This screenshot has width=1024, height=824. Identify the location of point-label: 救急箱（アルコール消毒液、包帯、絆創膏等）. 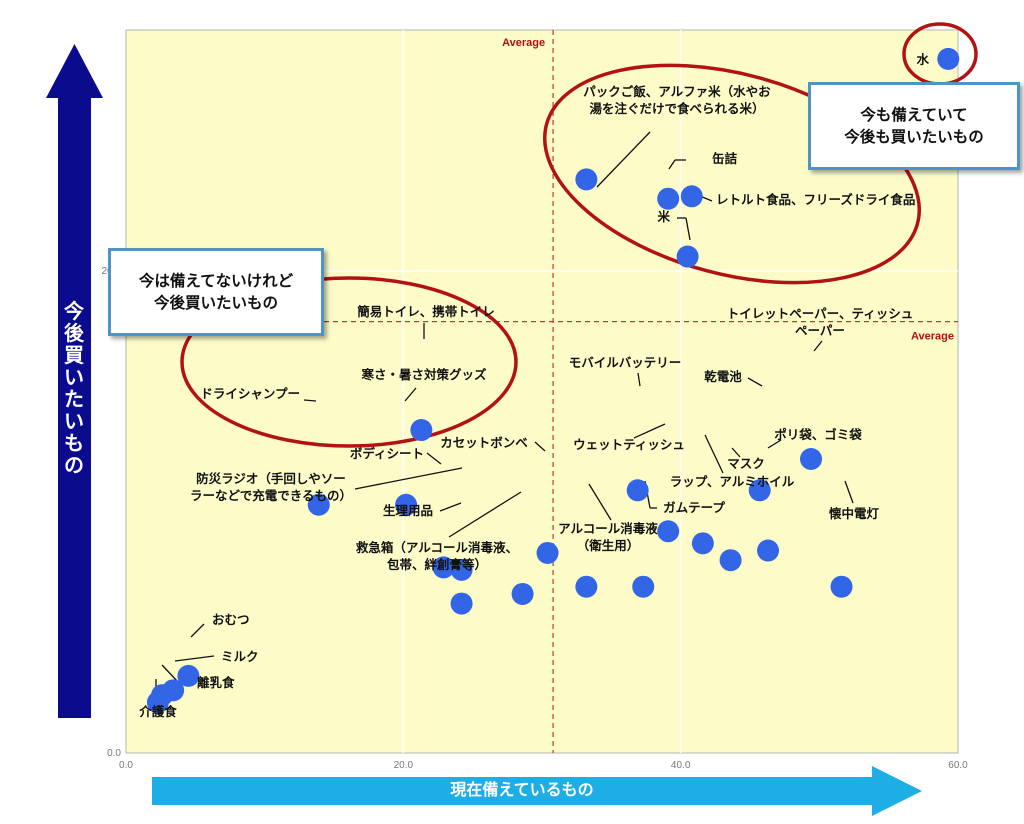
(437, 556).